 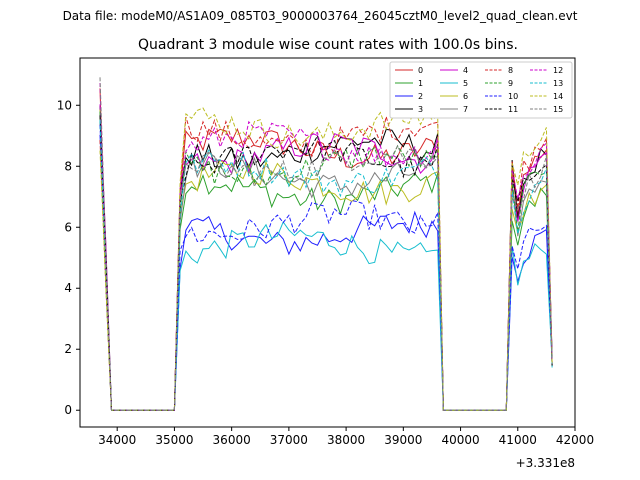 What do you see at coordinates (545, 463) in the screenshot?
I see `x-offset-label: +3.331e8` at bounding box center [545, 463].